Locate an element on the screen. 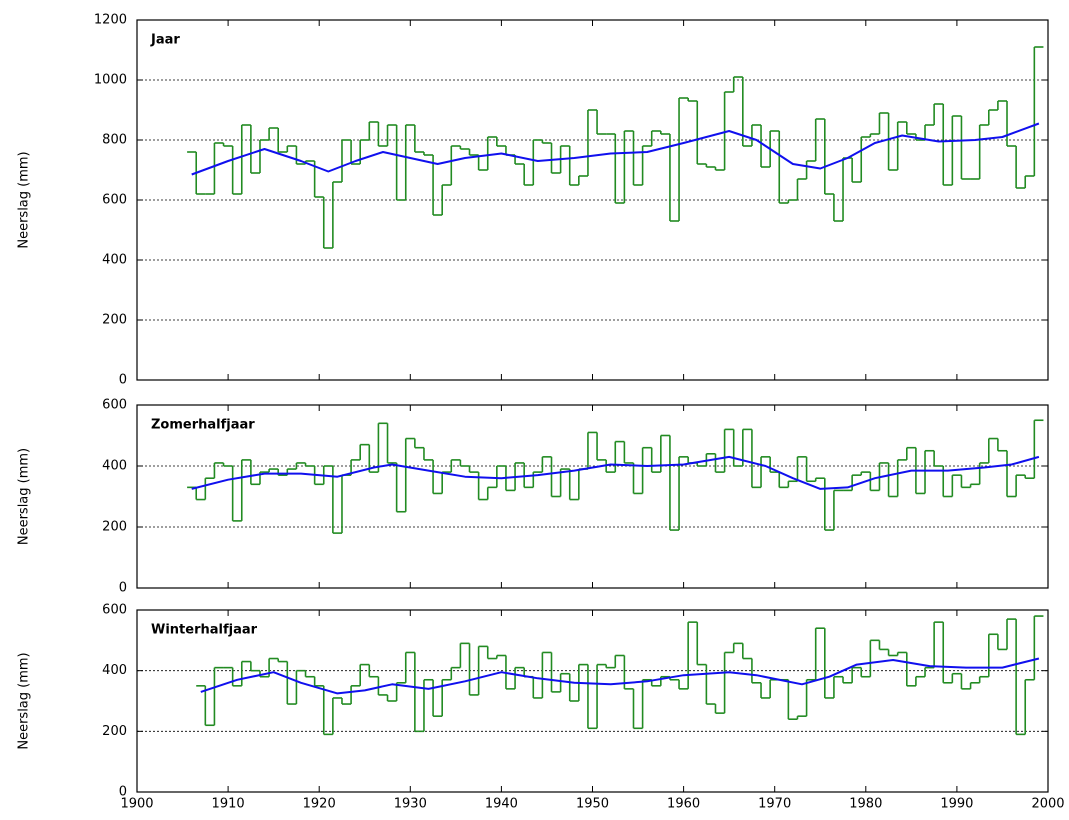 The width and height of the screenshot is (1069, 820). panel-title: Jaar is located at coordinates (165, 40).